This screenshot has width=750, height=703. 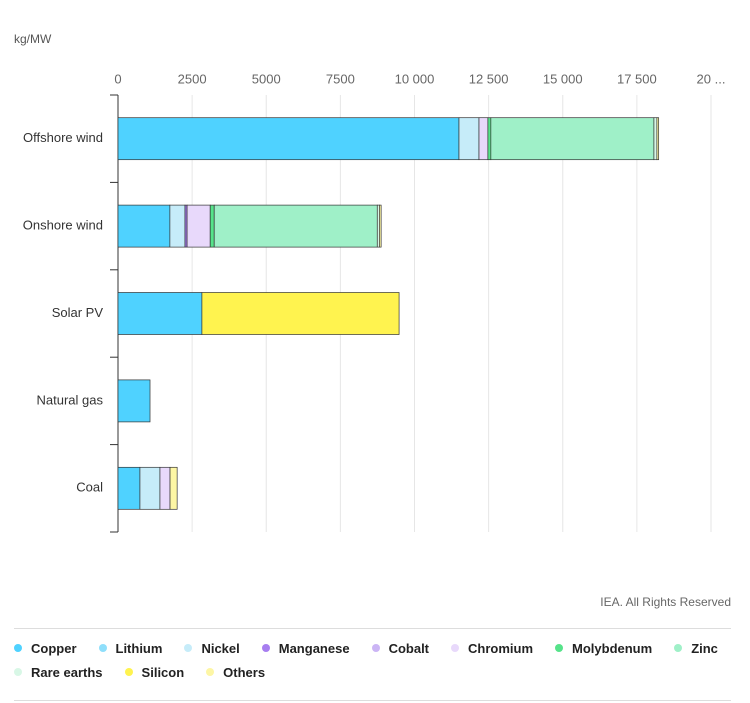 I want to click on x-tick-label: 10 000, so click(x=415, y=78).